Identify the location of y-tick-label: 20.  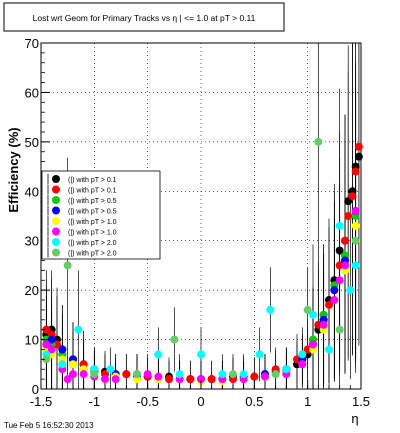
(32, 290).